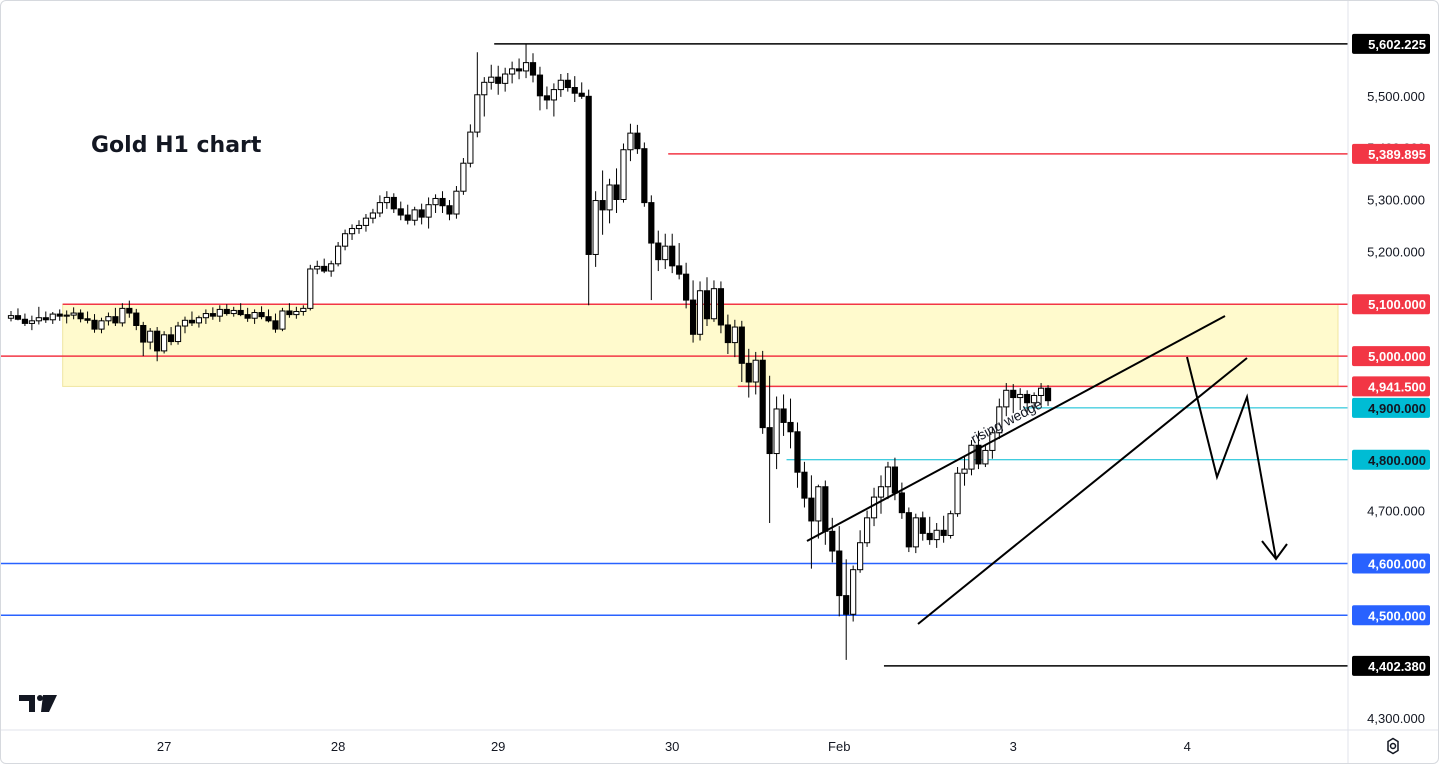  I want to click on svg-text: 4,800.000, so click(1397, 460).